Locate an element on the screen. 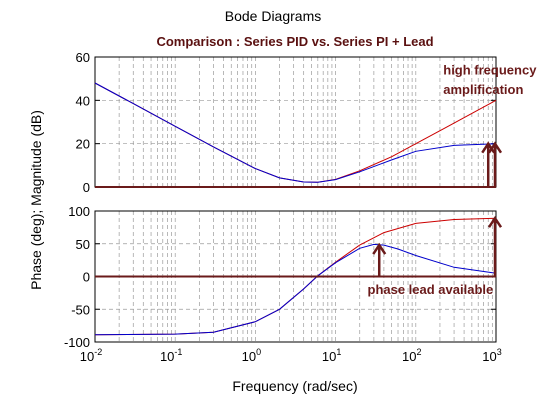 The image size is (550, 400). x-tick-label: 10¹ is located at coordinates (331, 355).